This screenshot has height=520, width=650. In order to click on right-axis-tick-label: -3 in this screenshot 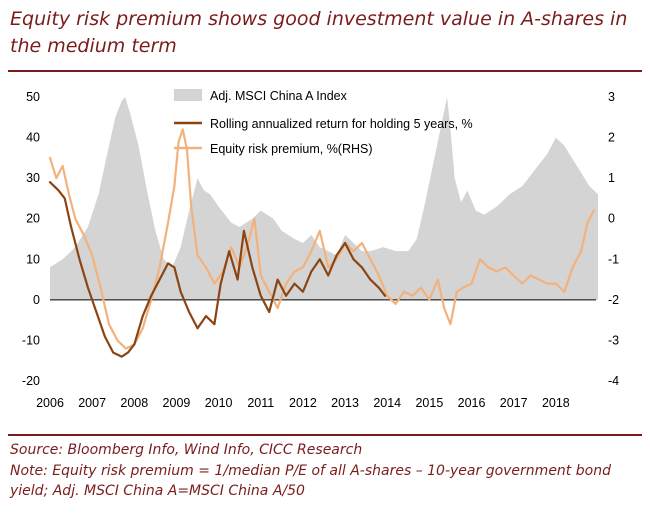, I will do `click(613, 340)`.